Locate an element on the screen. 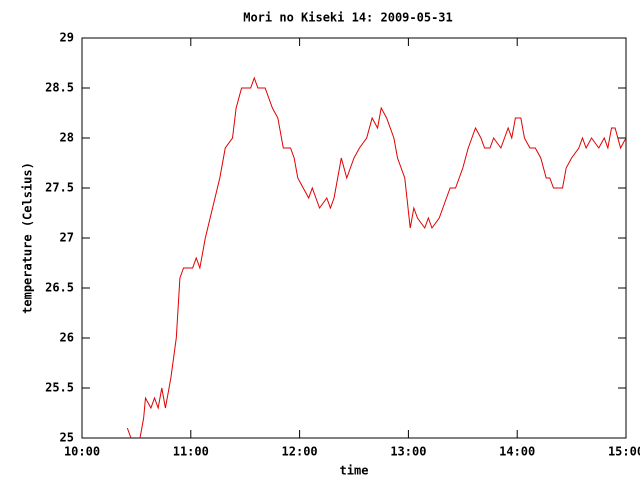  y-axis-label: temperature (Celsius) is located at coordinates (28, 238).